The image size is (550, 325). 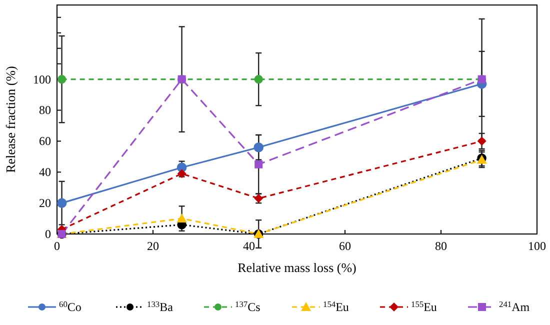 I want to click on x-tick-label: 20, so click(x=153, y=246).